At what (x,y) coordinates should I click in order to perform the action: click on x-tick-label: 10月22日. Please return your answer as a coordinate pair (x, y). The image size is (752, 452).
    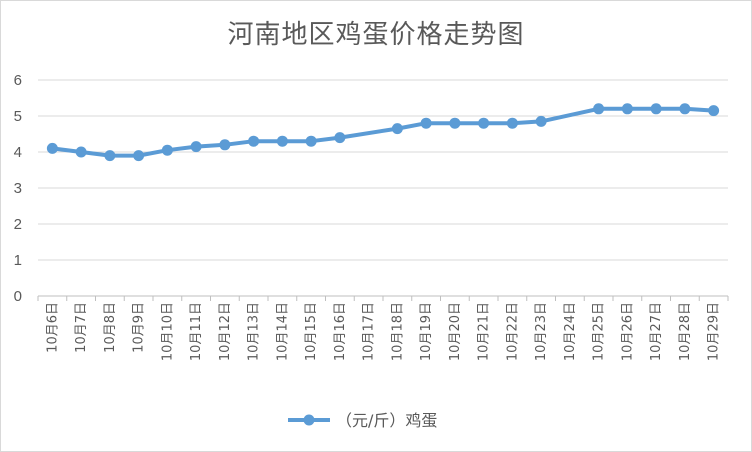
    Looking at the image, I should click on (512, 331).